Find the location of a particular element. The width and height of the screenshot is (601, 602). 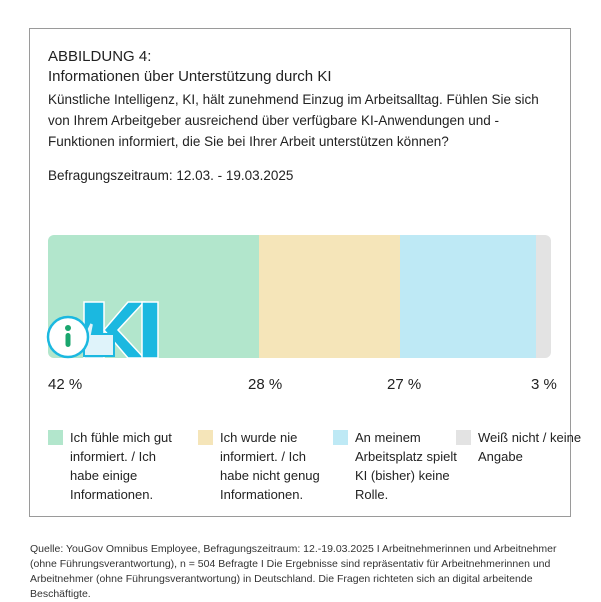

ki-info-thumbs-up-icon is located at coordinates (102, 330).